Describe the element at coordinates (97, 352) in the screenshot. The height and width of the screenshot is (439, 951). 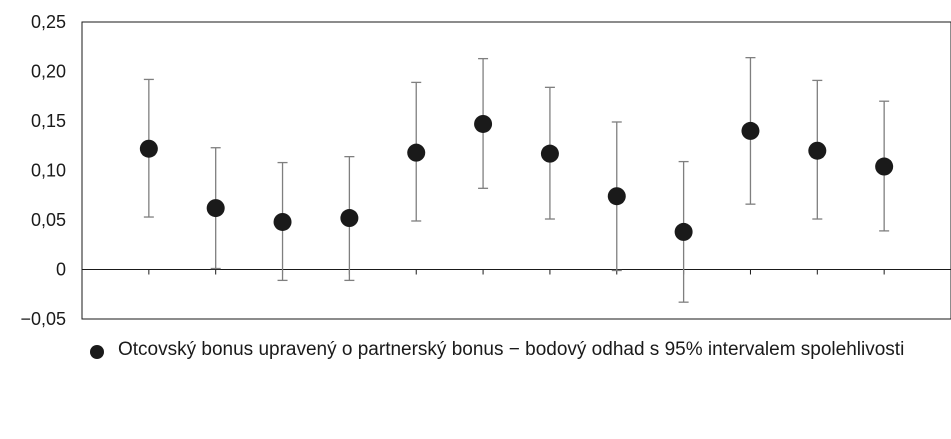
I see `legend-marker` at that location.